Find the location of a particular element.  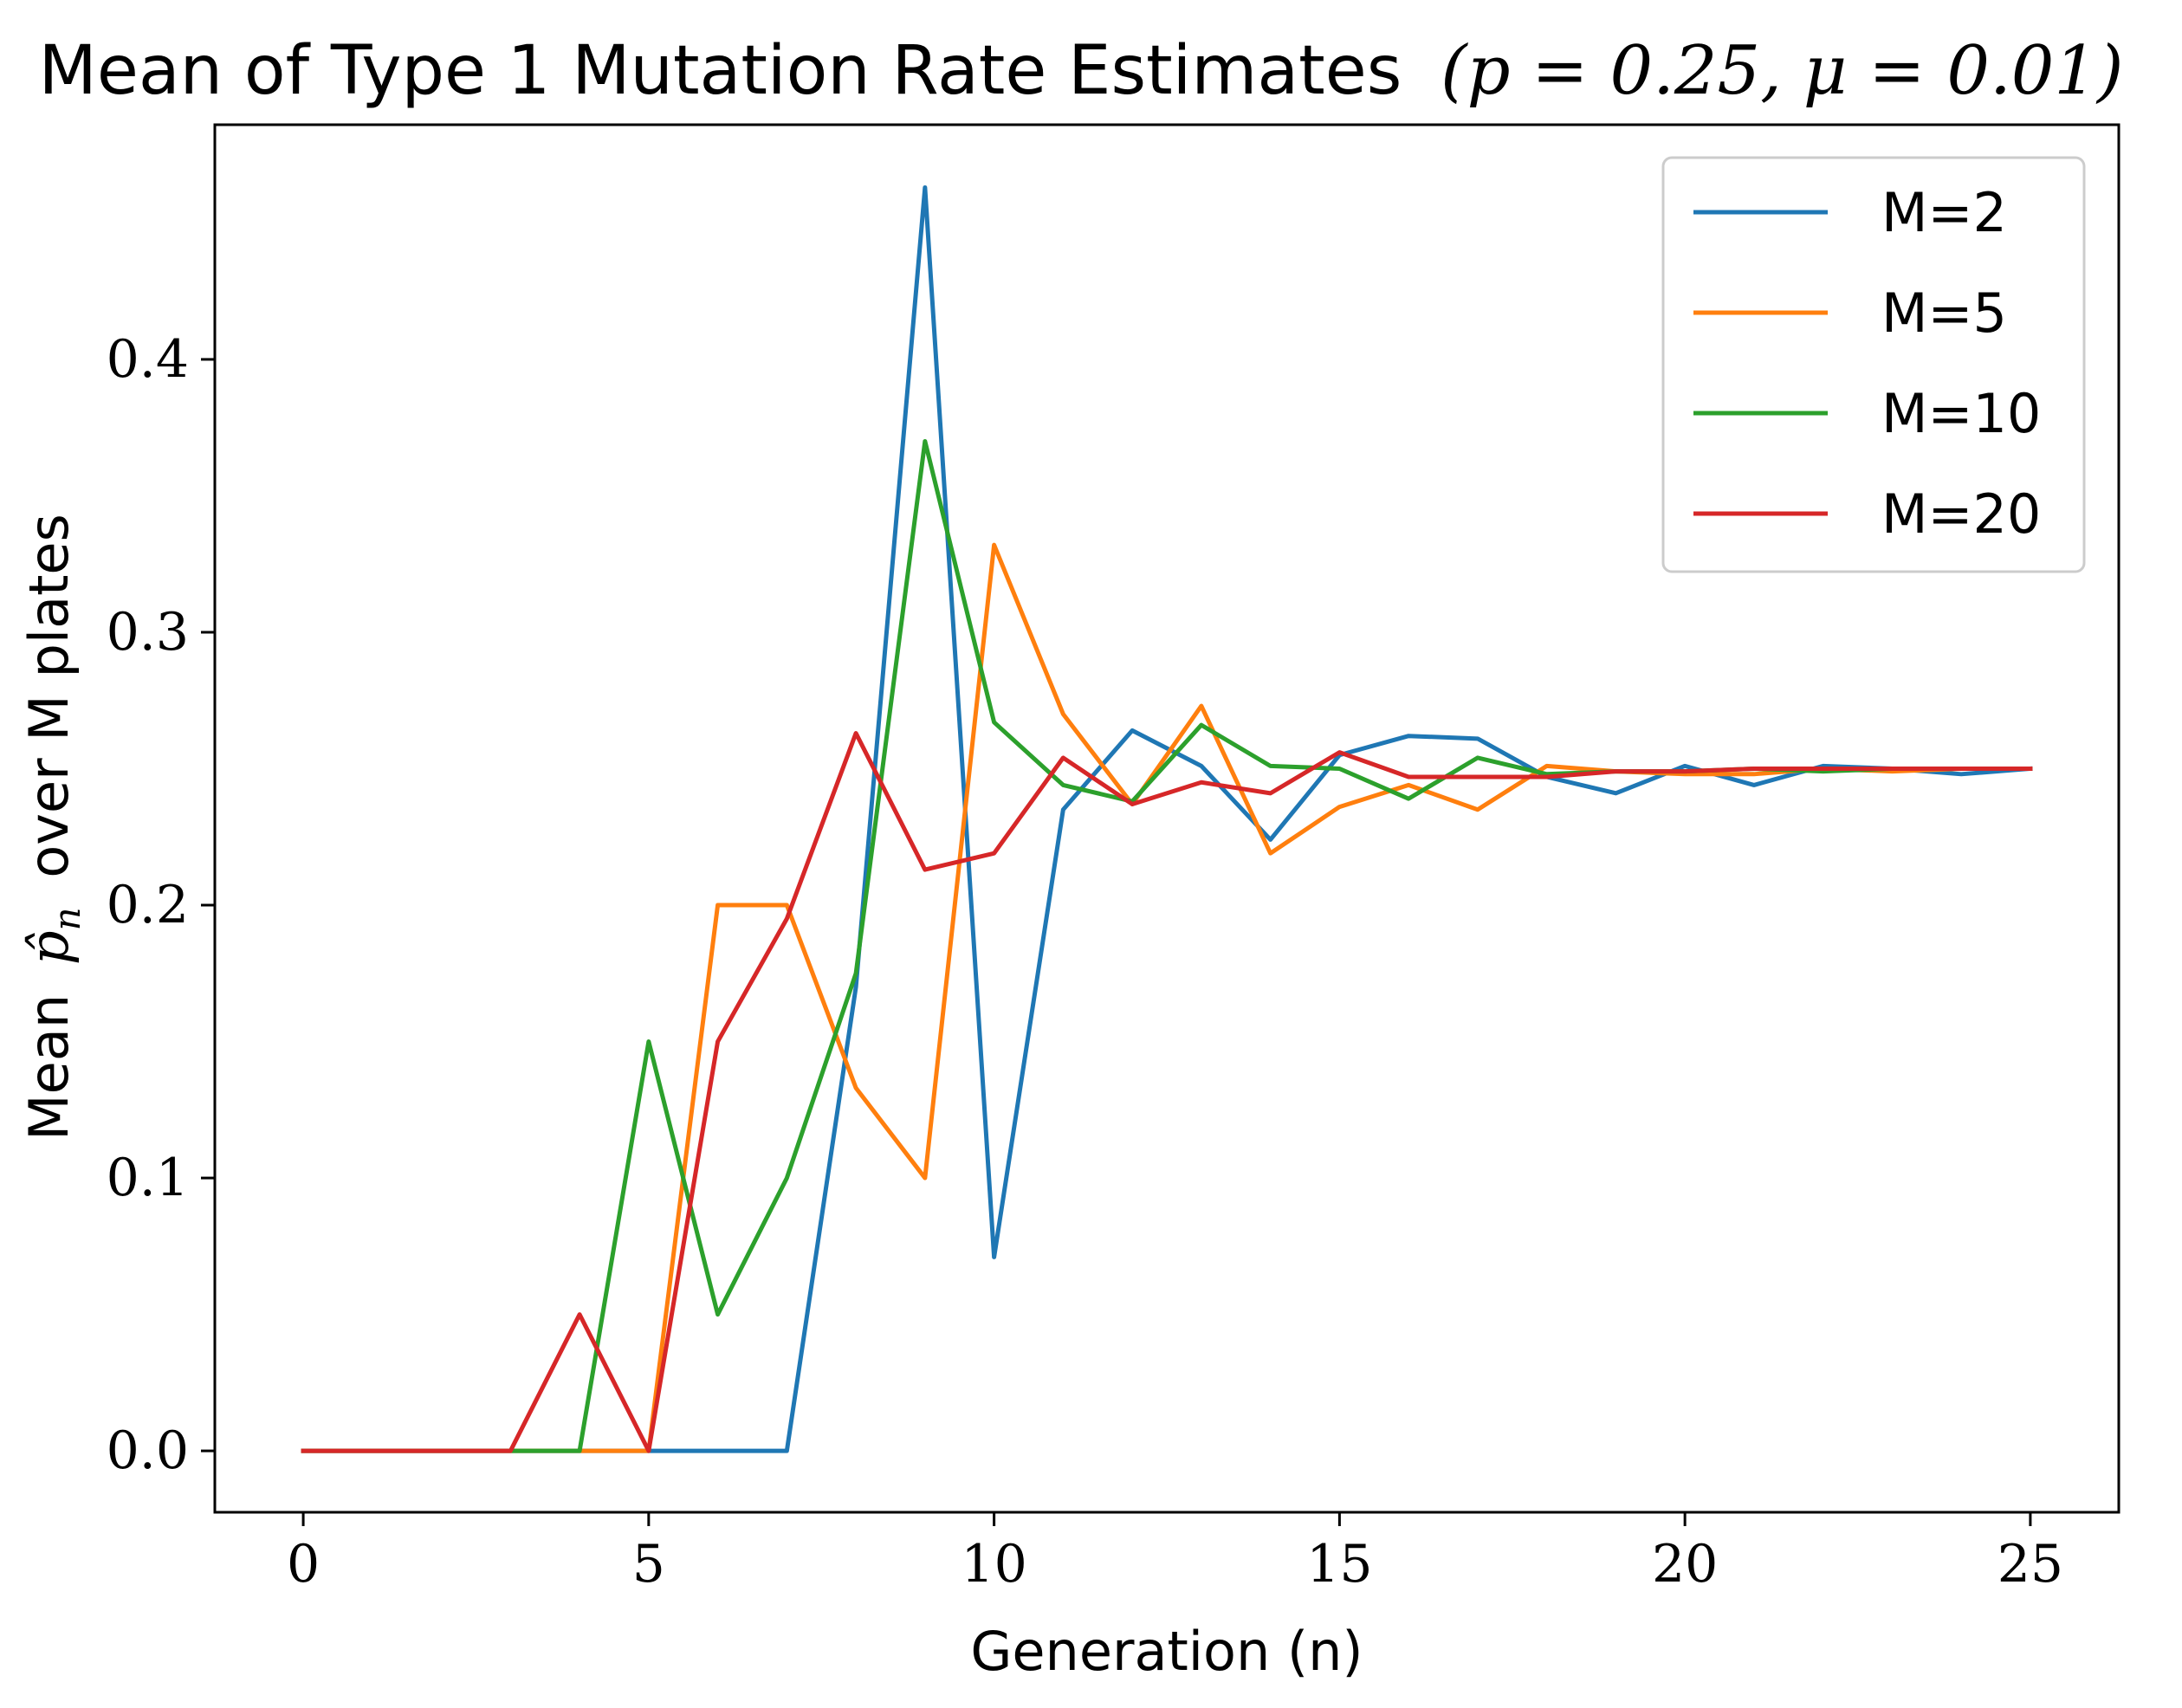

x-axis: 0 5 10 15 20 25 is located at coordinates (1175, 1553).